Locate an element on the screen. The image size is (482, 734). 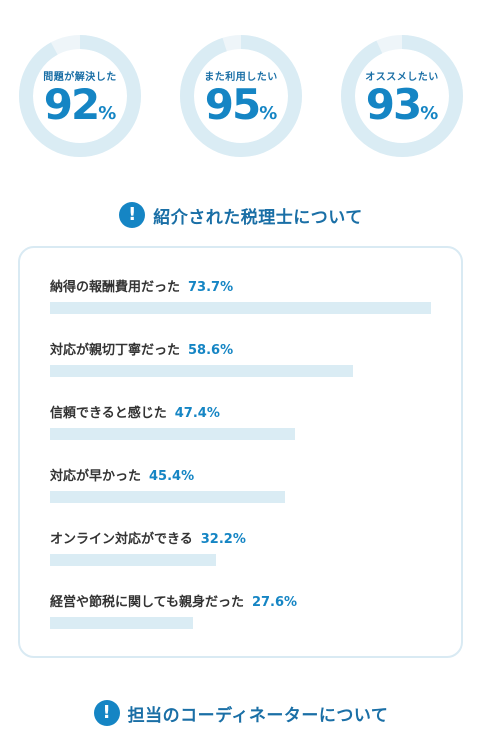
bar-label: オンライン対応ができる 32.2% is located at coordinates (242, 537).